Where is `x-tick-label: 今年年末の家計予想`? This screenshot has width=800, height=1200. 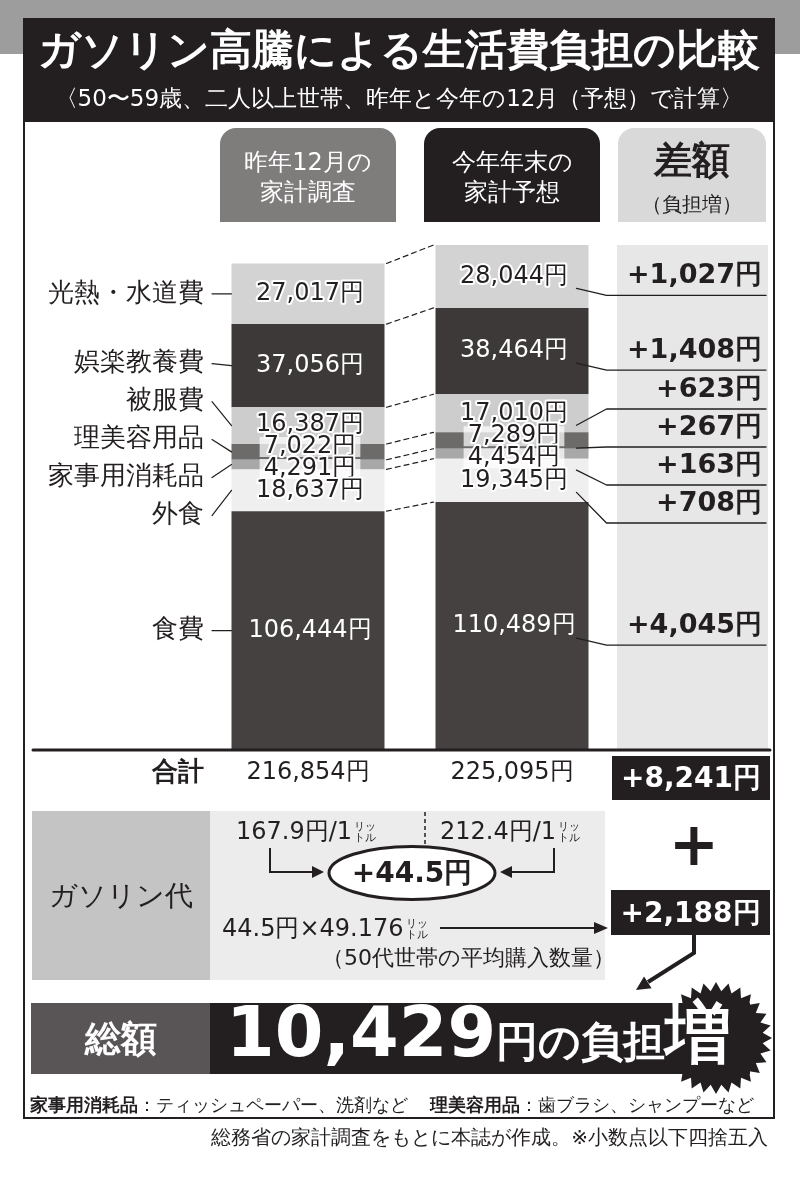 x-tick-label: 今年年末の家計予想 is located at coordinates (512, 177).